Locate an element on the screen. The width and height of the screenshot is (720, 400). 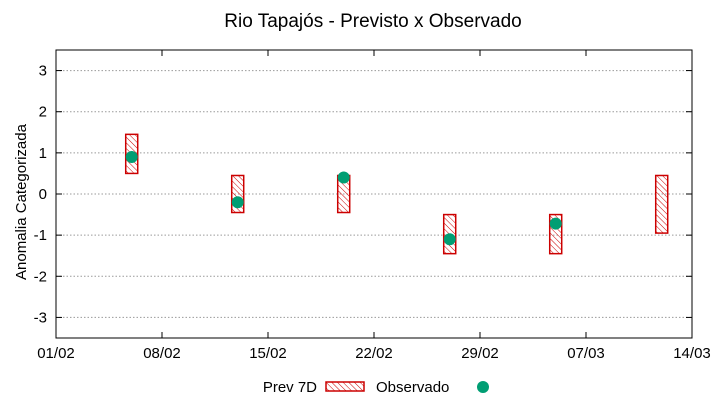
x-tick-label: 29/02 is located at coordinates (480, 353).